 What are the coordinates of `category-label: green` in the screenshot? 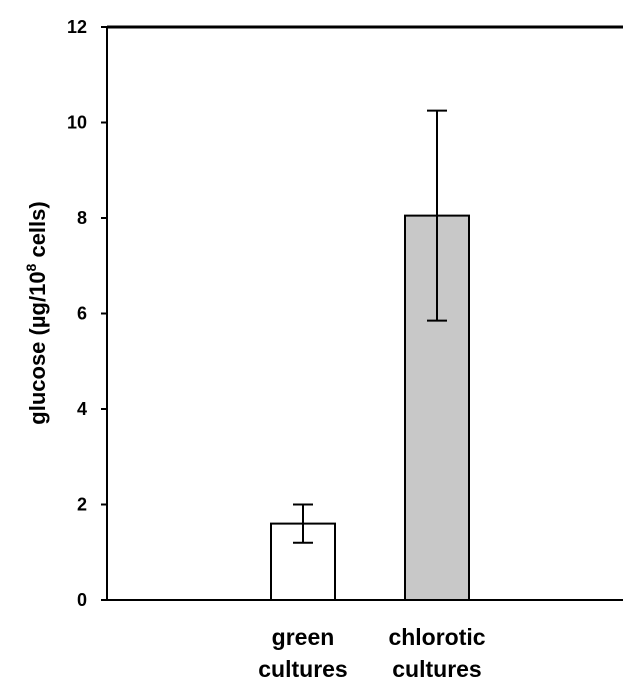 It's located at (303, 637).